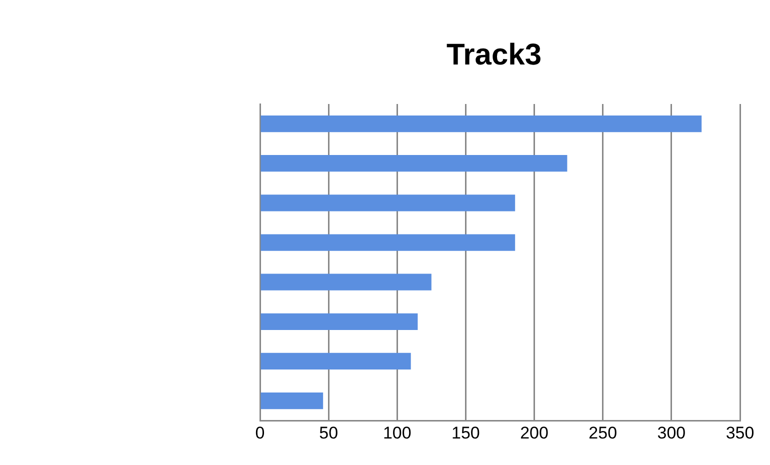  Describe the element at coordinates (671, 432) in the screenshot. I see `x-tick-label: 300` at that location.